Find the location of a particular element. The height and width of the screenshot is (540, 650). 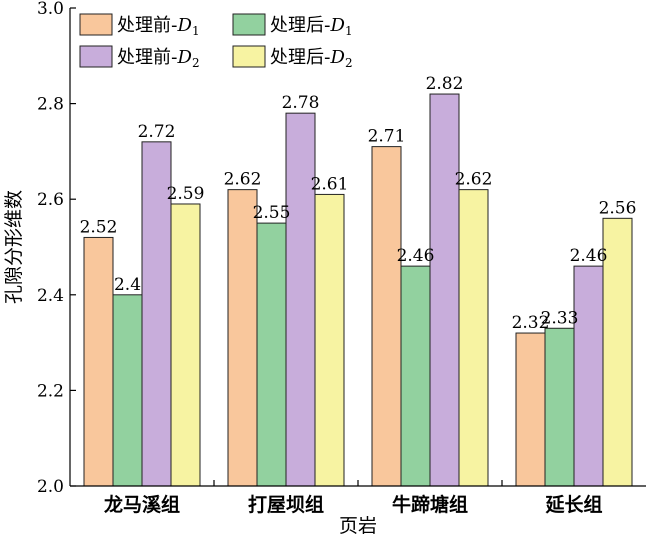

data-label: 2.4 is located at coordinates (127, 285).